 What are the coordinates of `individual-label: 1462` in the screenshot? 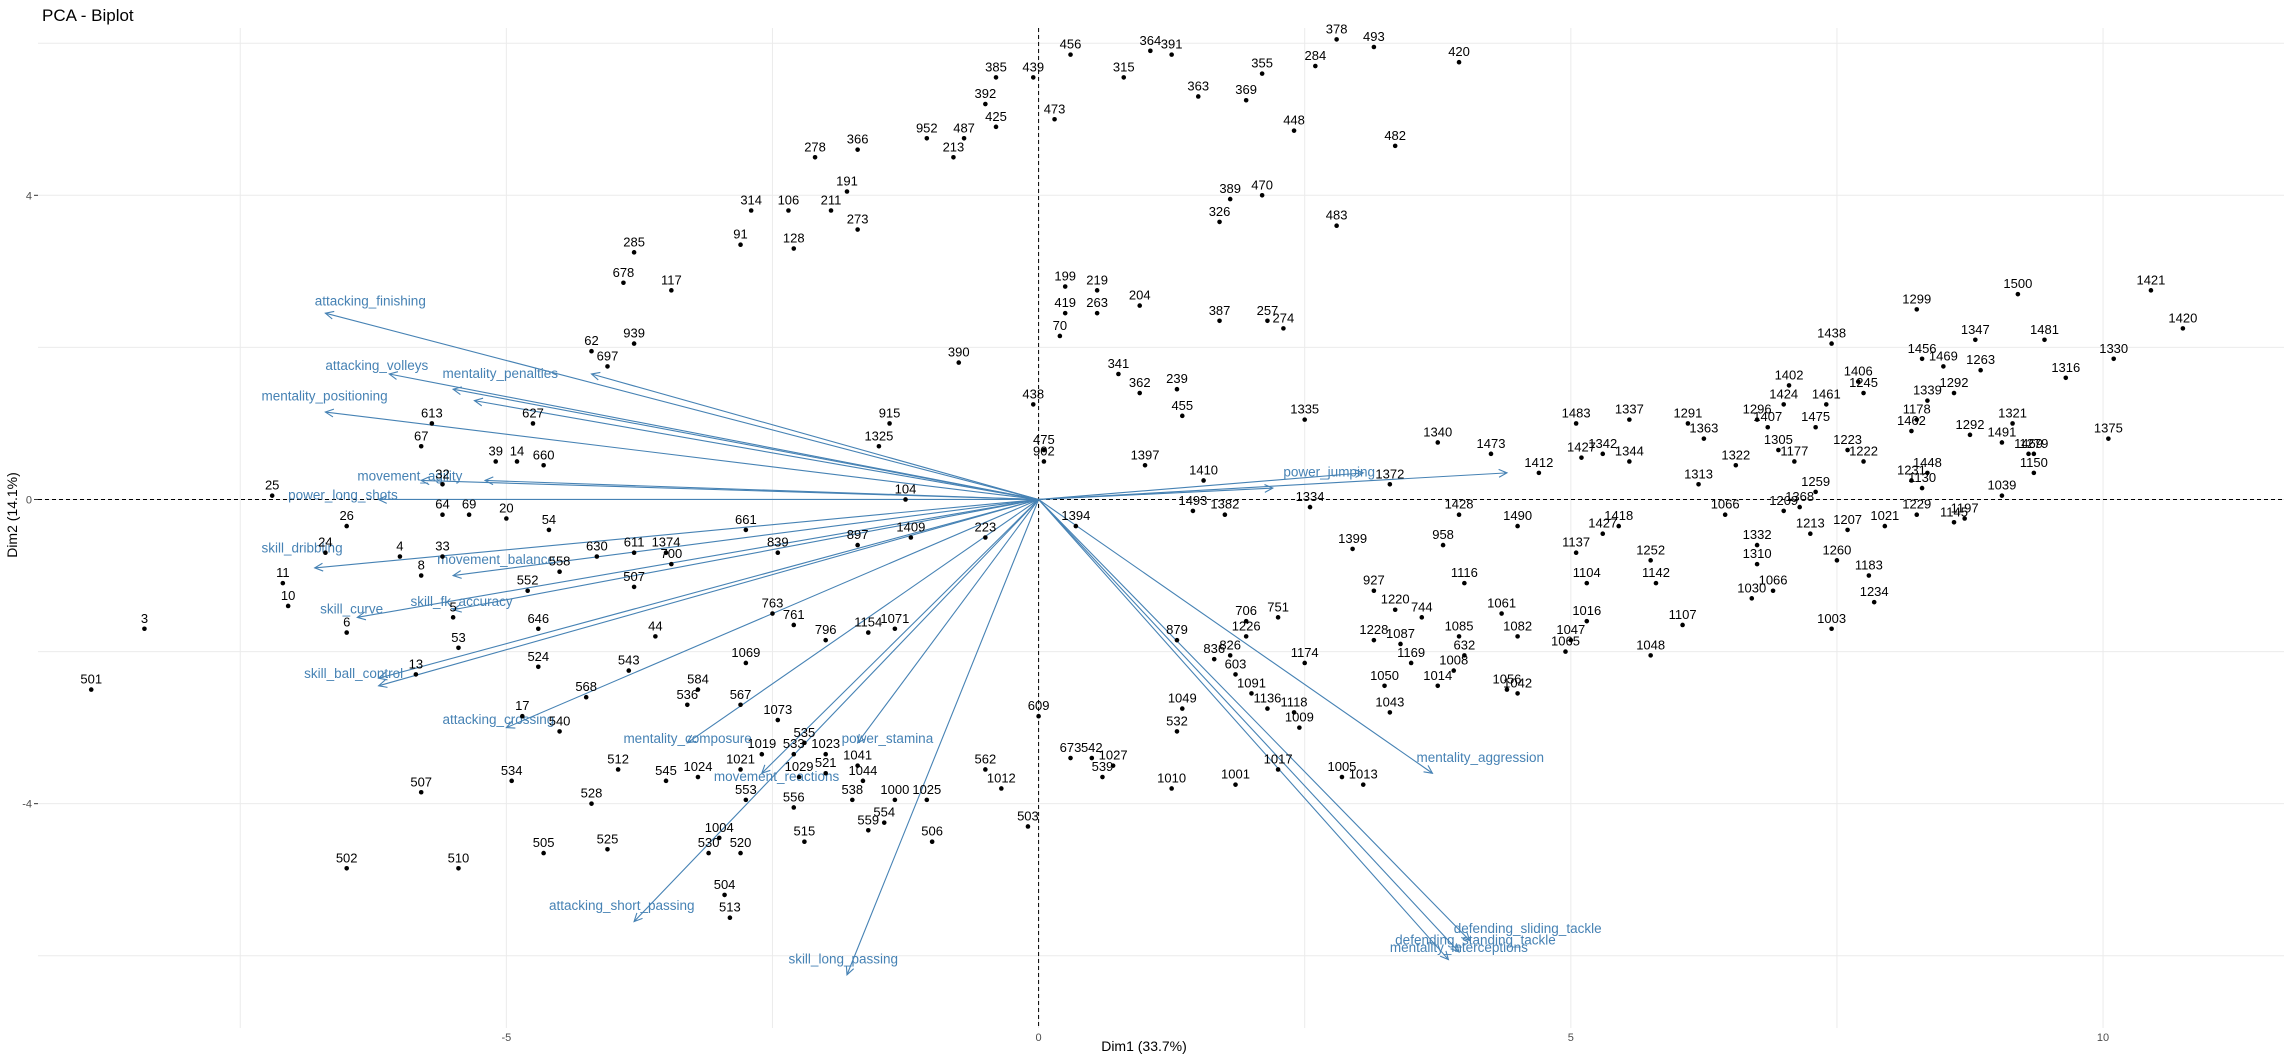 It's located at (1911, 420).